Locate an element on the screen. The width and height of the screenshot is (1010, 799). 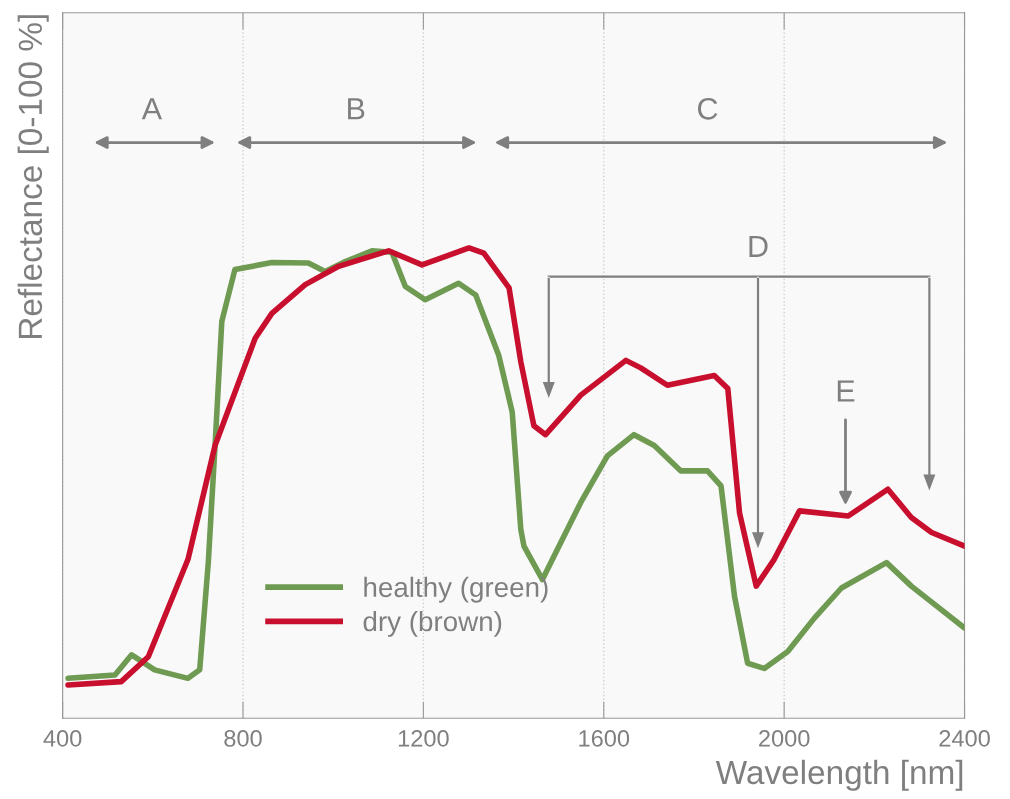
x-tick-label: 2400 is located at coordinates (964, 738).